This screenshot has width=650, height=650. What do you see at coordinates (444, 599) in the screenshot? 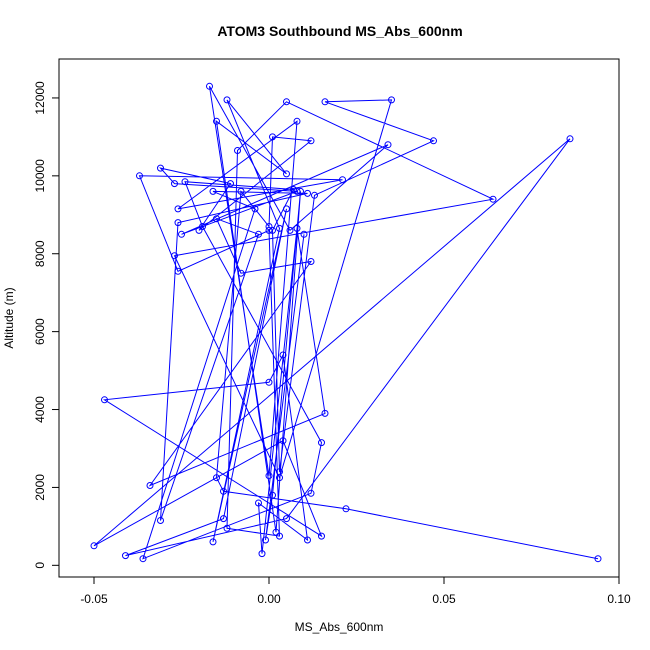
I see `x-tick-label: 0.05` at bounding box center [444, 599].